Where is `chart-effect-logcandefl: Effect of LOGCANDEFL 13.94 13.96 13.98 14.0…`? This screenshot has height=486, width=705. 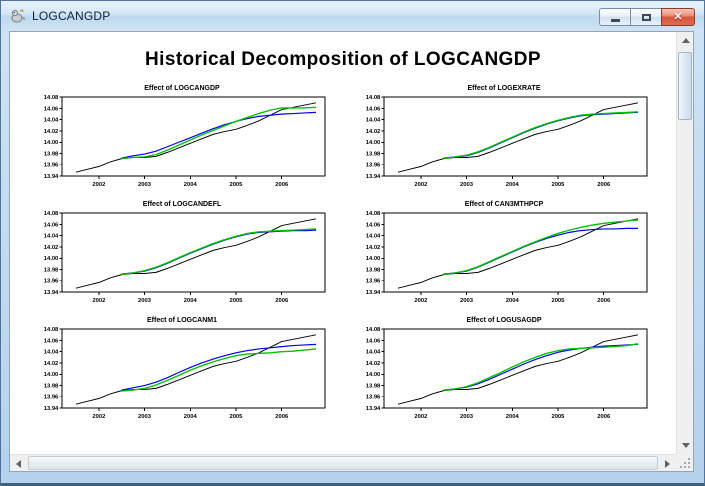
chart-effect-logcandefl: Effect of LOGCANDEFL 13.94 13.96 13.98 14.0… is located at coordinates (182, 252).